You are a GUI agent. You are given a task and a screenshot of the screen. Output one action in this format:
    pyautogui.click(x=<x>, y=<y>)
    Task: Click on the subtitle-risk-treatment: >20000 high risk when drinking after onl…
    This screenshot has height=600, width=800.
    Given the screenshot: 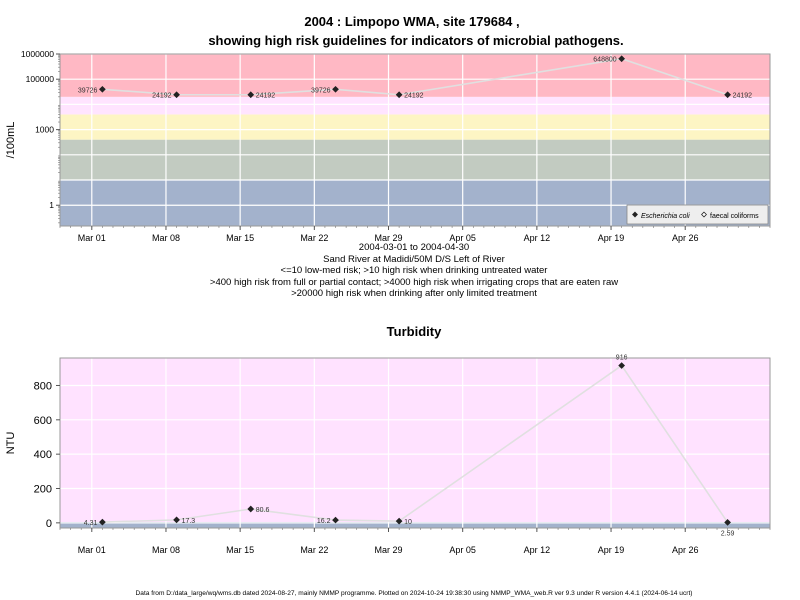 What is the action you would take?
    pyautogui.click(x=414, y=293)
    